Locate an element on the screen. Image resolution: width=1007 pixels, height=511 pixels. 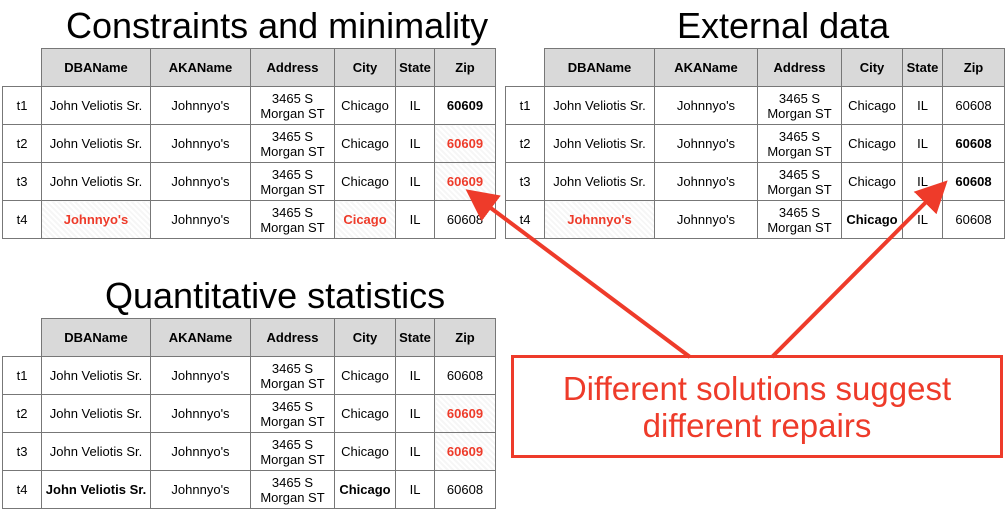
cell-dbaname-repaired: John Veliotis Sr. is located at coordinates (96, 489).